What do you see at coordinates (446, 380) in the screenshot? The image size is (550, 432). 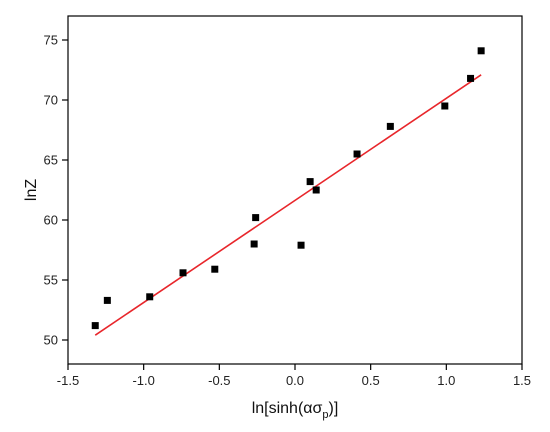 I see `x-tick-label: 1.0` at bounding box center [446, 380].